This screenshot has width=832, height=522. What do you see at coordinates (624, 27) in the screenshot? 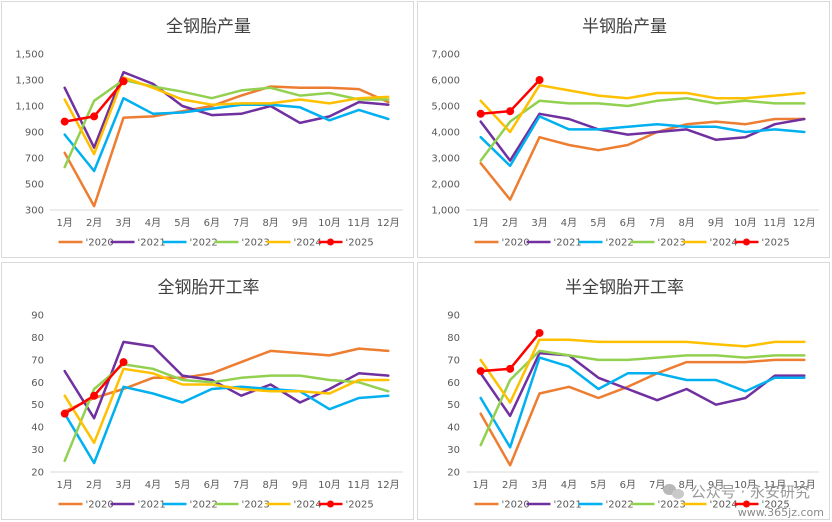
I see `chart-title: 半钢胎产量` at bounding box center [624, 27].